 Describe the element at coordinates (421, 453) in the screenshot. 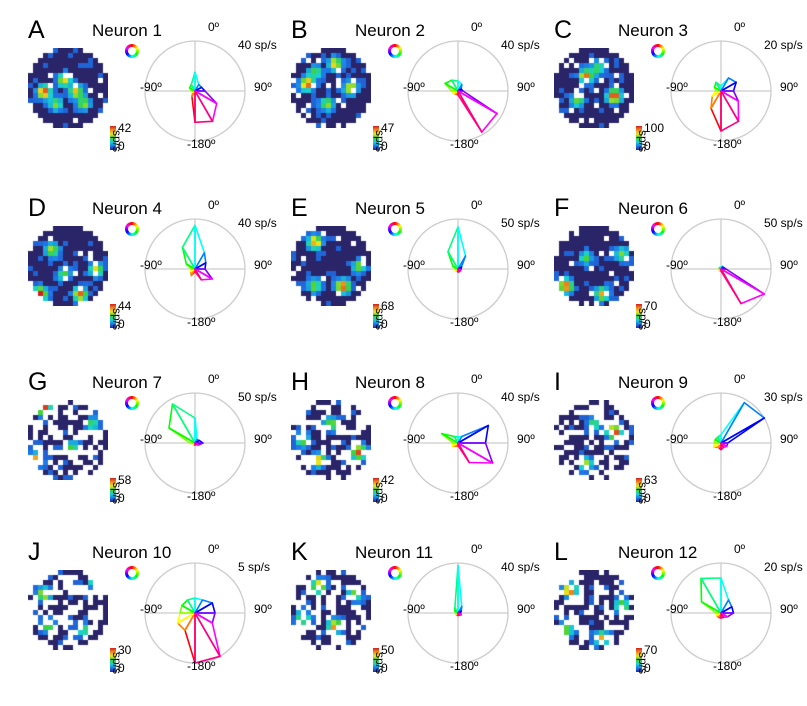

I see `panel-h: H Neuron 8 42 0 sp/s 0º 40 sp/s -90º 90º -180º` at that location.